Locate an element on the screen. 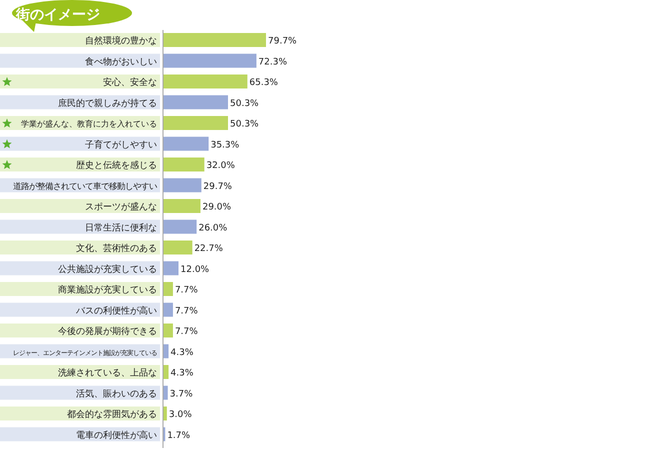  y-tick-label: 庶民的で親しみが持てる is located at coordinates (107, 103).